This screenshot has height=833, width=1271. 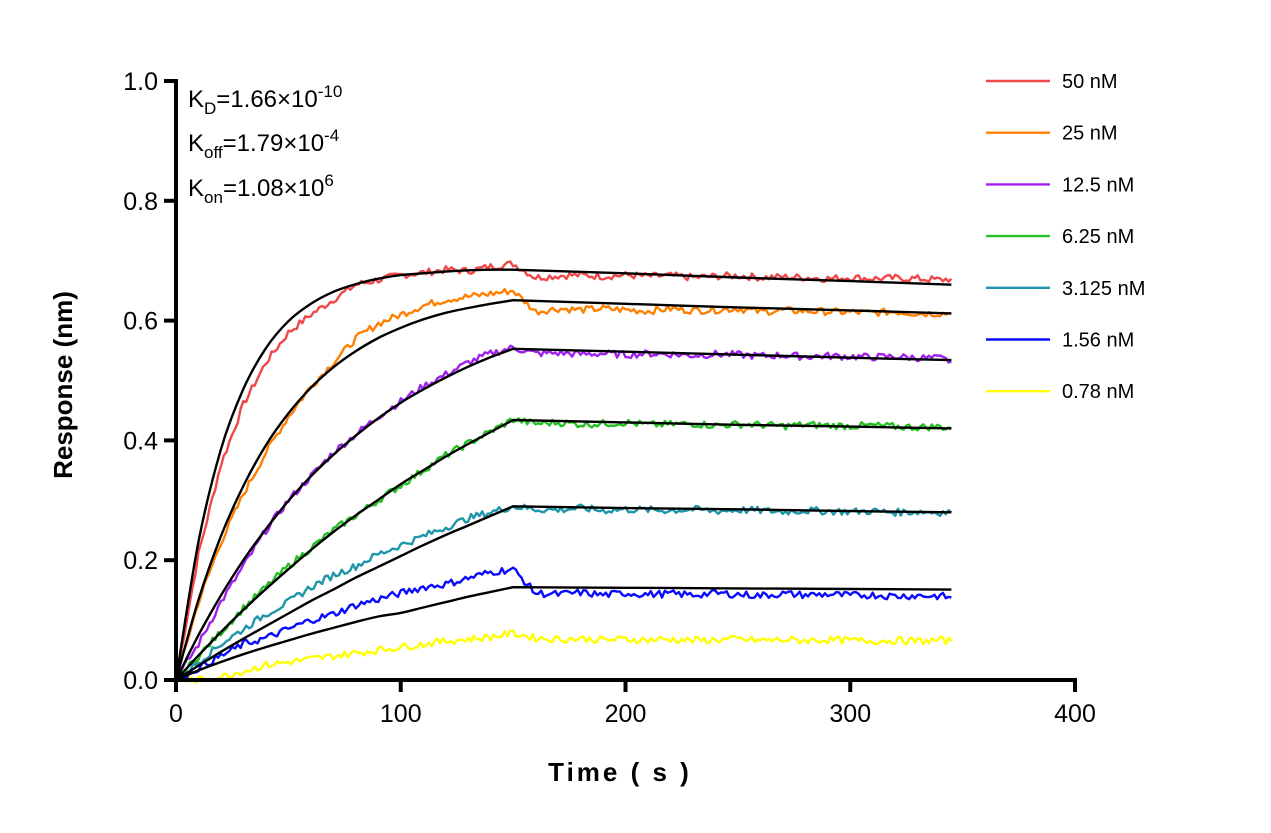 I want to click on legend-label: 12.5 nM, so click(x=1098, y=185).